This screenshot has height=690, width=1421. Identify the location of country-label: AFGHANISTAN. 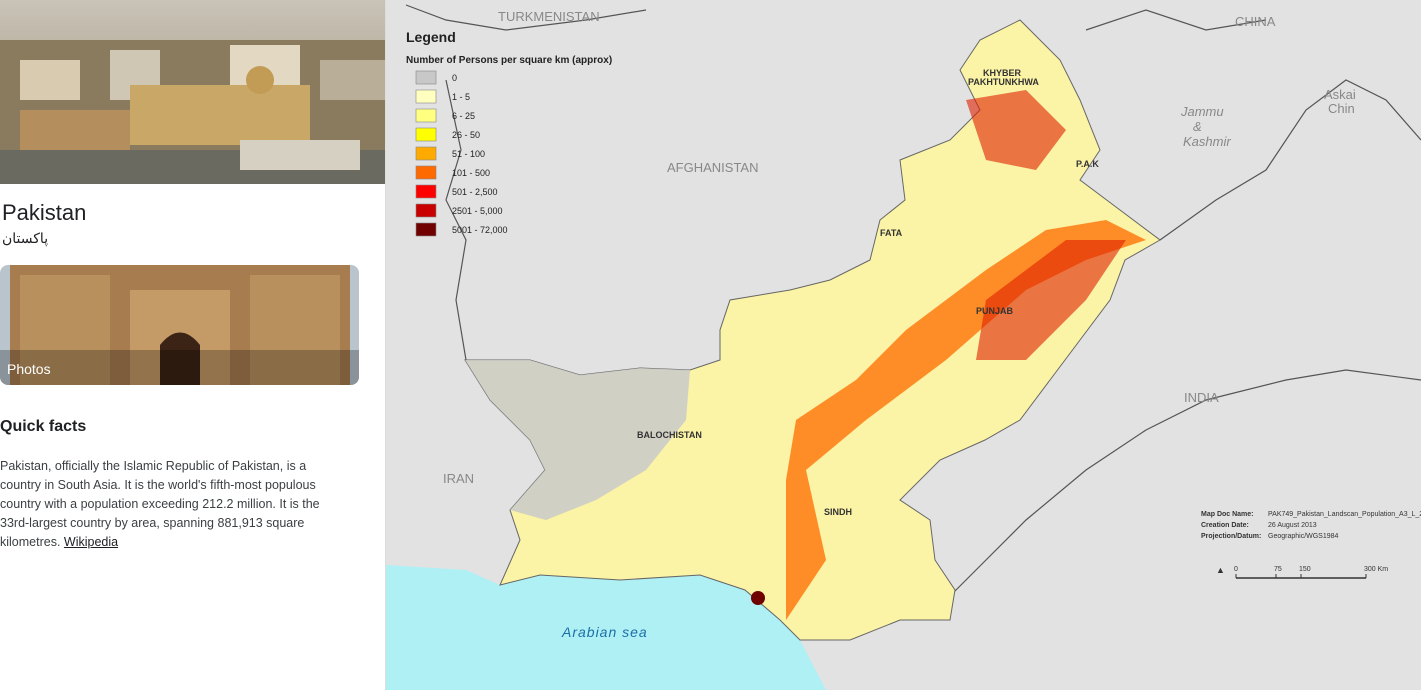
(713, 167).